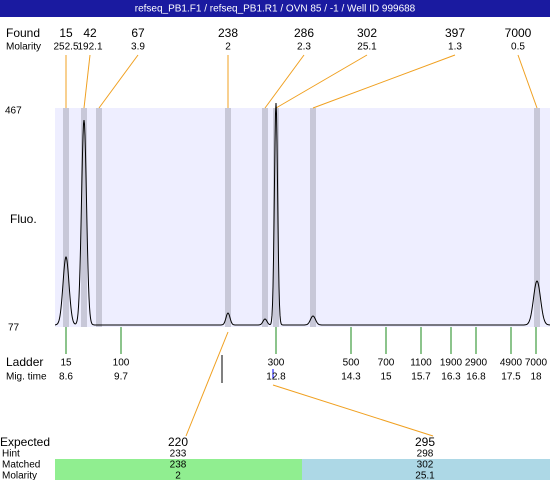 Image resolution: width=550 pixels, height=480 pixels. I want to click on ladder-time: 17.5, so click(511, 377).